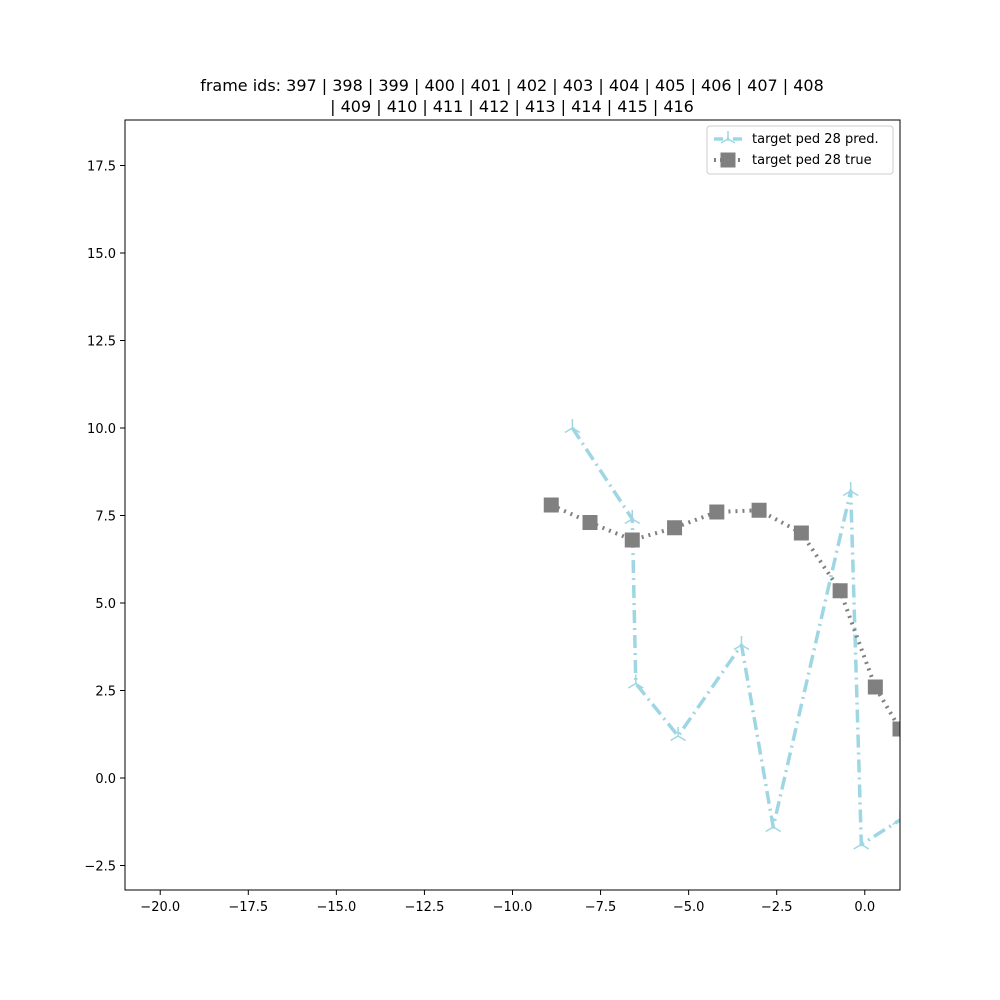 This screenshot has width=1000, height=1000. Describe the element at coordinates (101, 342) in the screenshot. I see `y-tick-label: 12.5` at that location.